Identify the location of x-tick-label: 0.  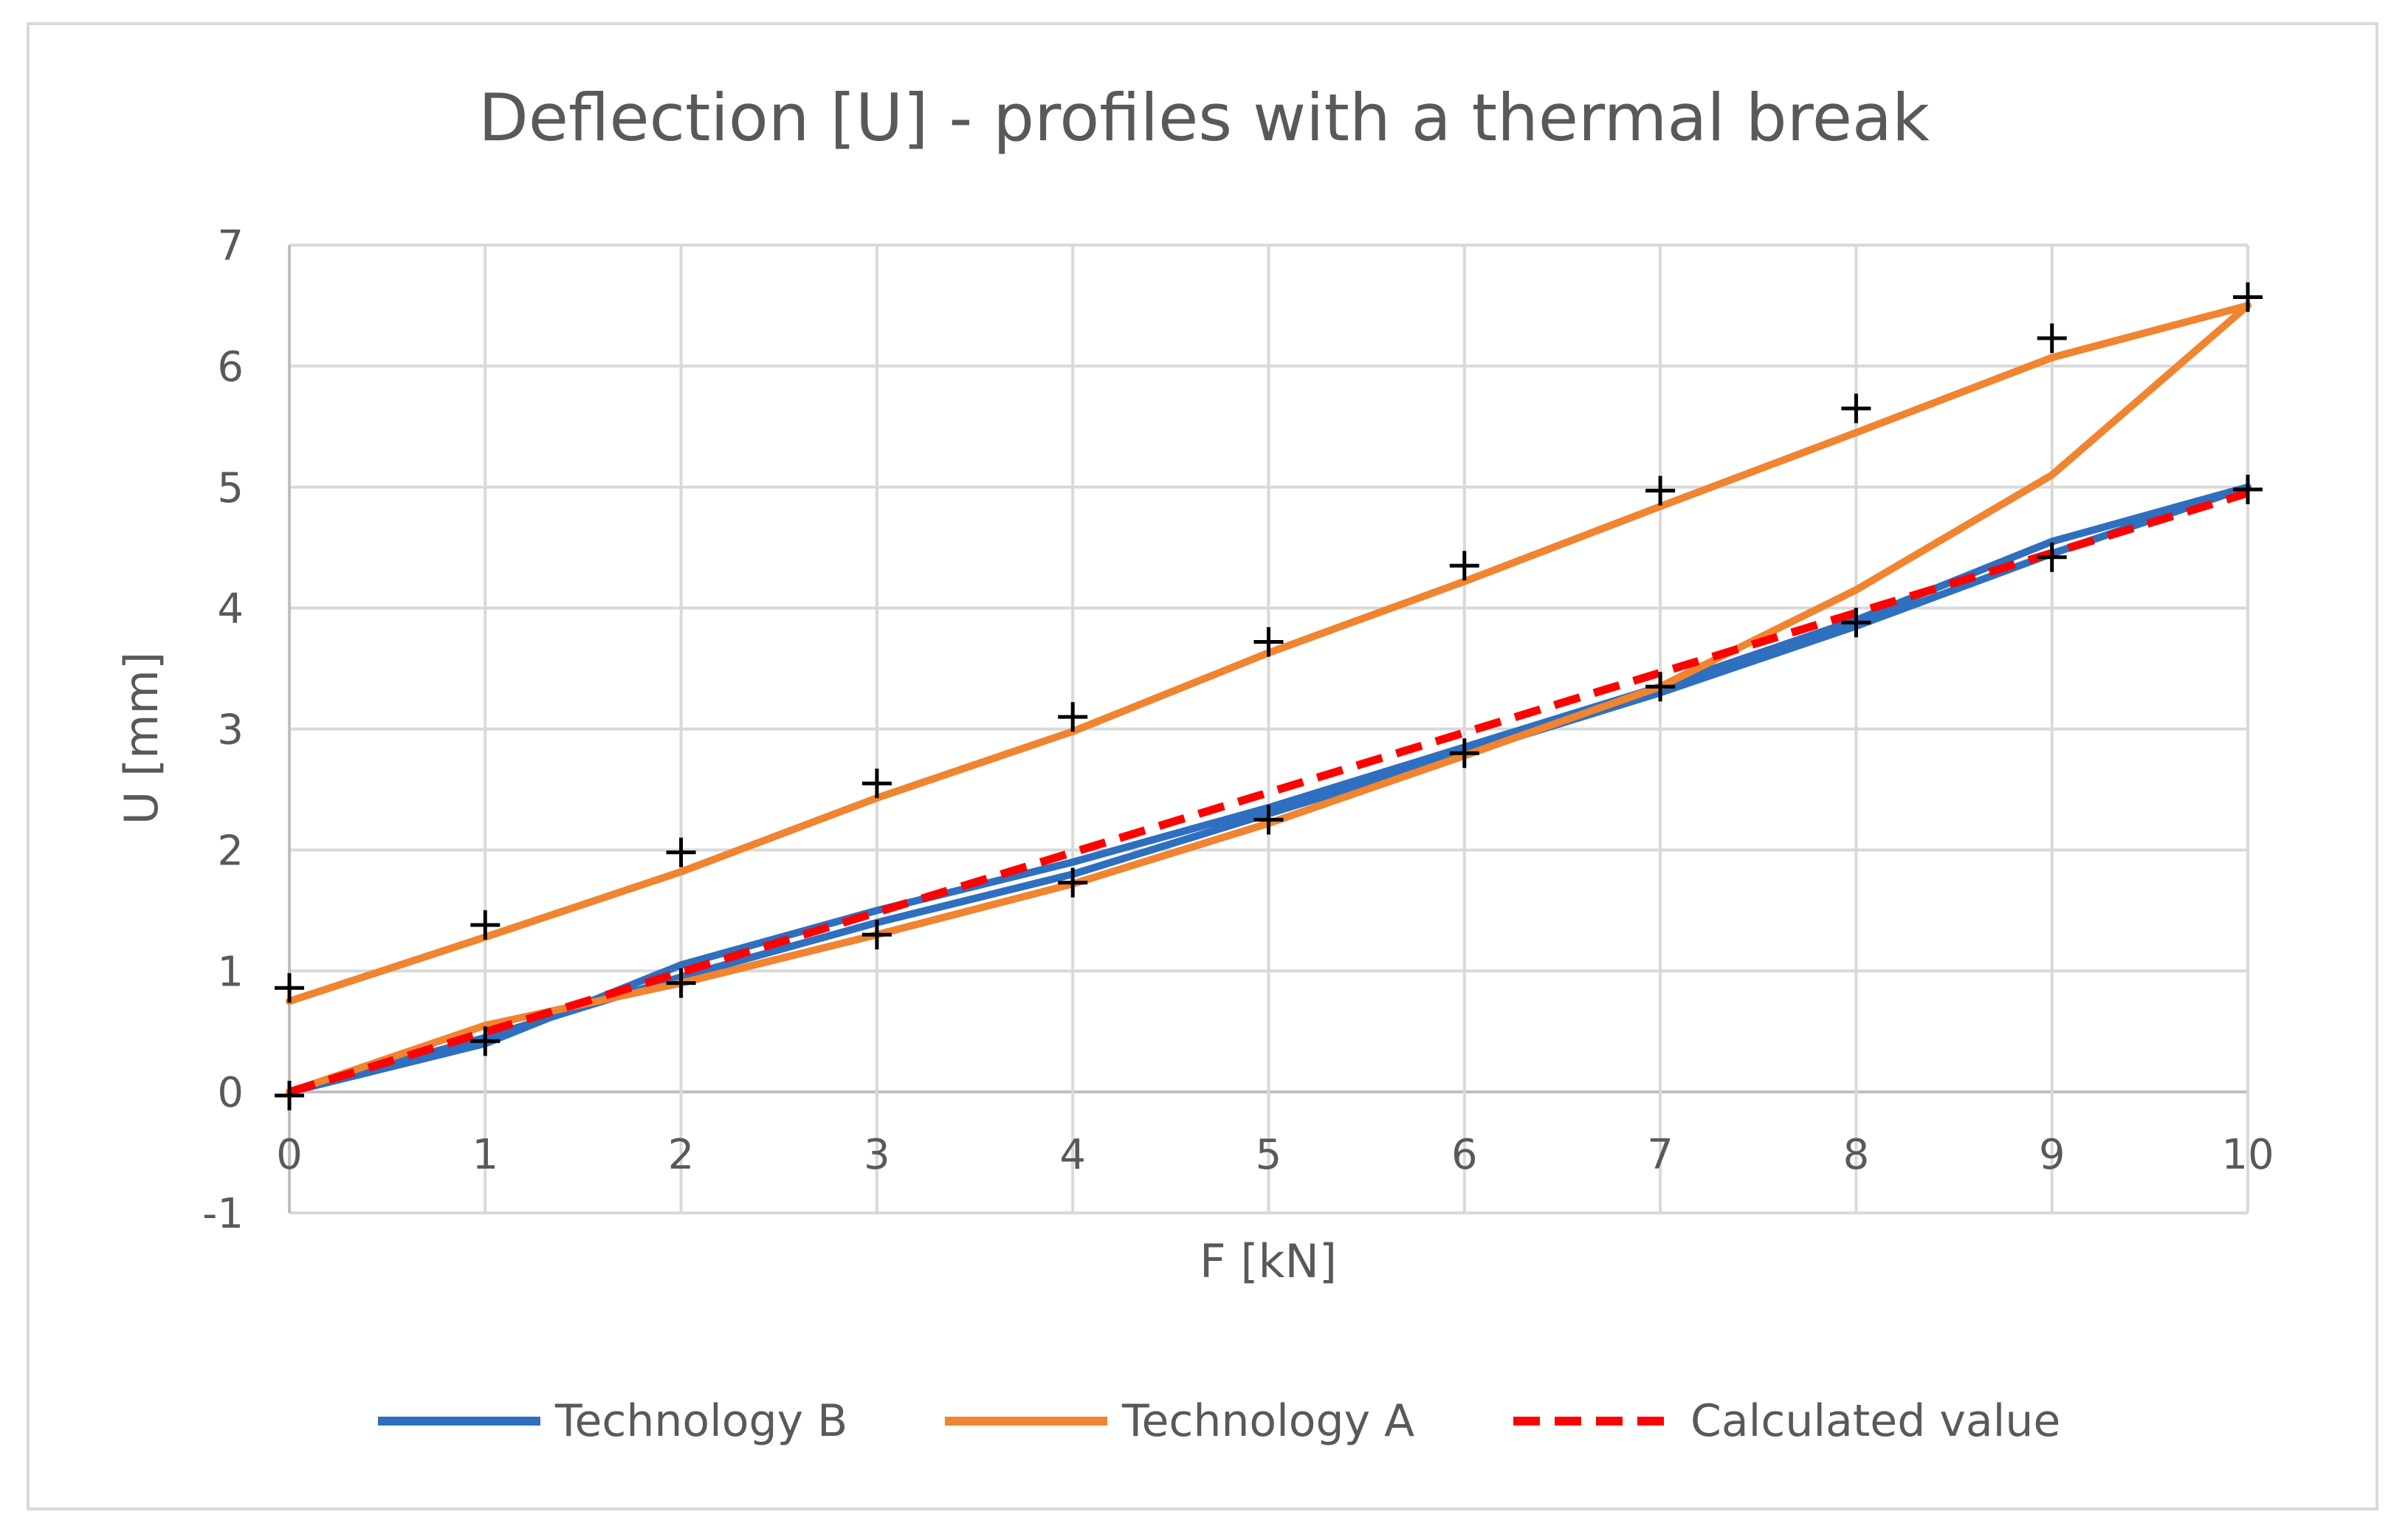
(289, 1155).